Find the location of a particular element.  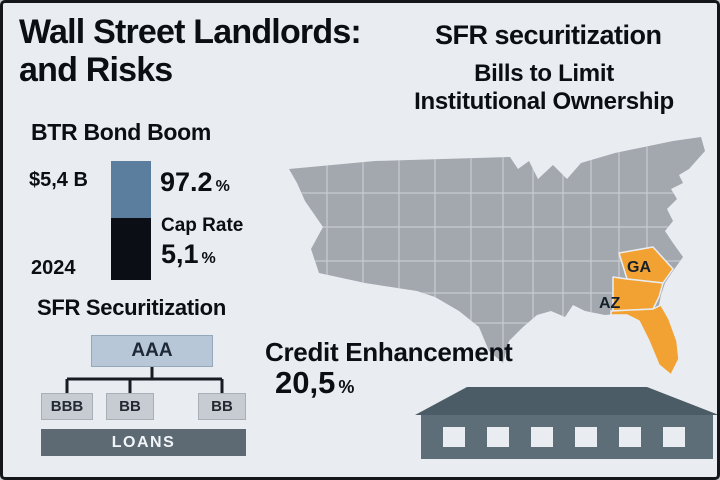

credit-enhancement-label: Credit Enhancement is located at coordinates (389, 352).